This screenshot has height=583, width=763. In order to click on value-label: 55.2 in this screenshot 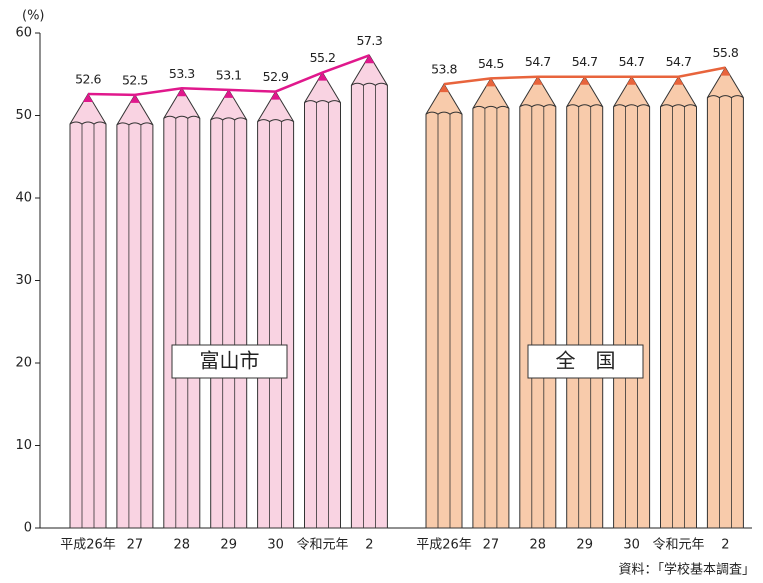, I will do `click(323, 57)`.